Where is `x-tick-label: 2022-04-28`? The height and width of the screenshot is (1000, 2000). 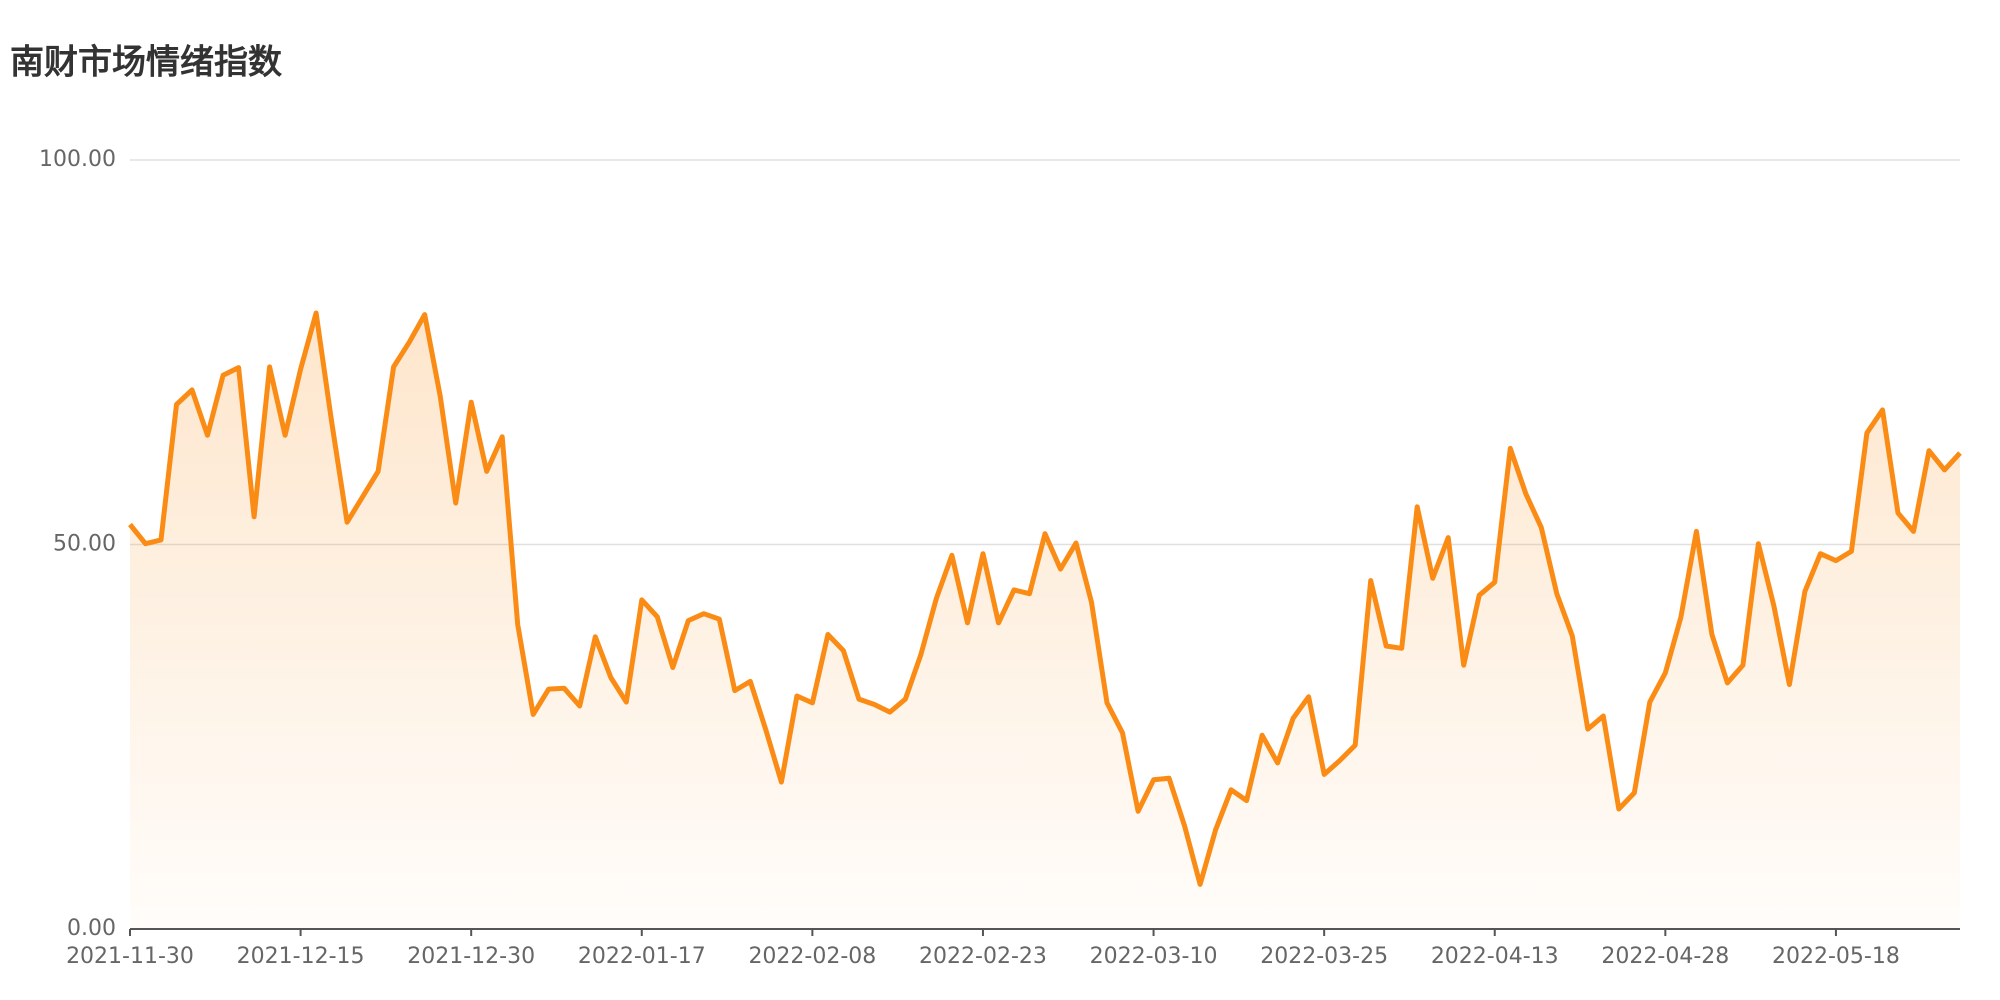
x-tick-label: 2022-04-28 is located at coordinates (1665, 956).